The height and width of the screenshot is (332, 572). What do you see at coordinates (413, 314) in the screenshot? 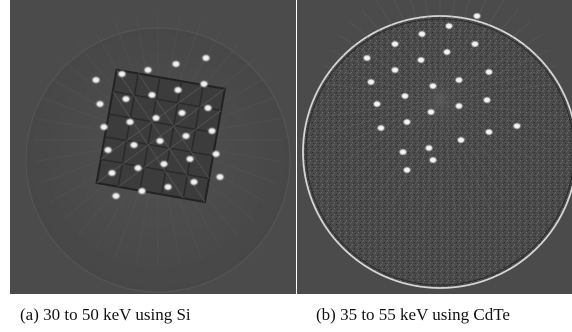
I see `caption-b: (b) 35 to 55 keV using CdTe` at bounding box center [413, 314].